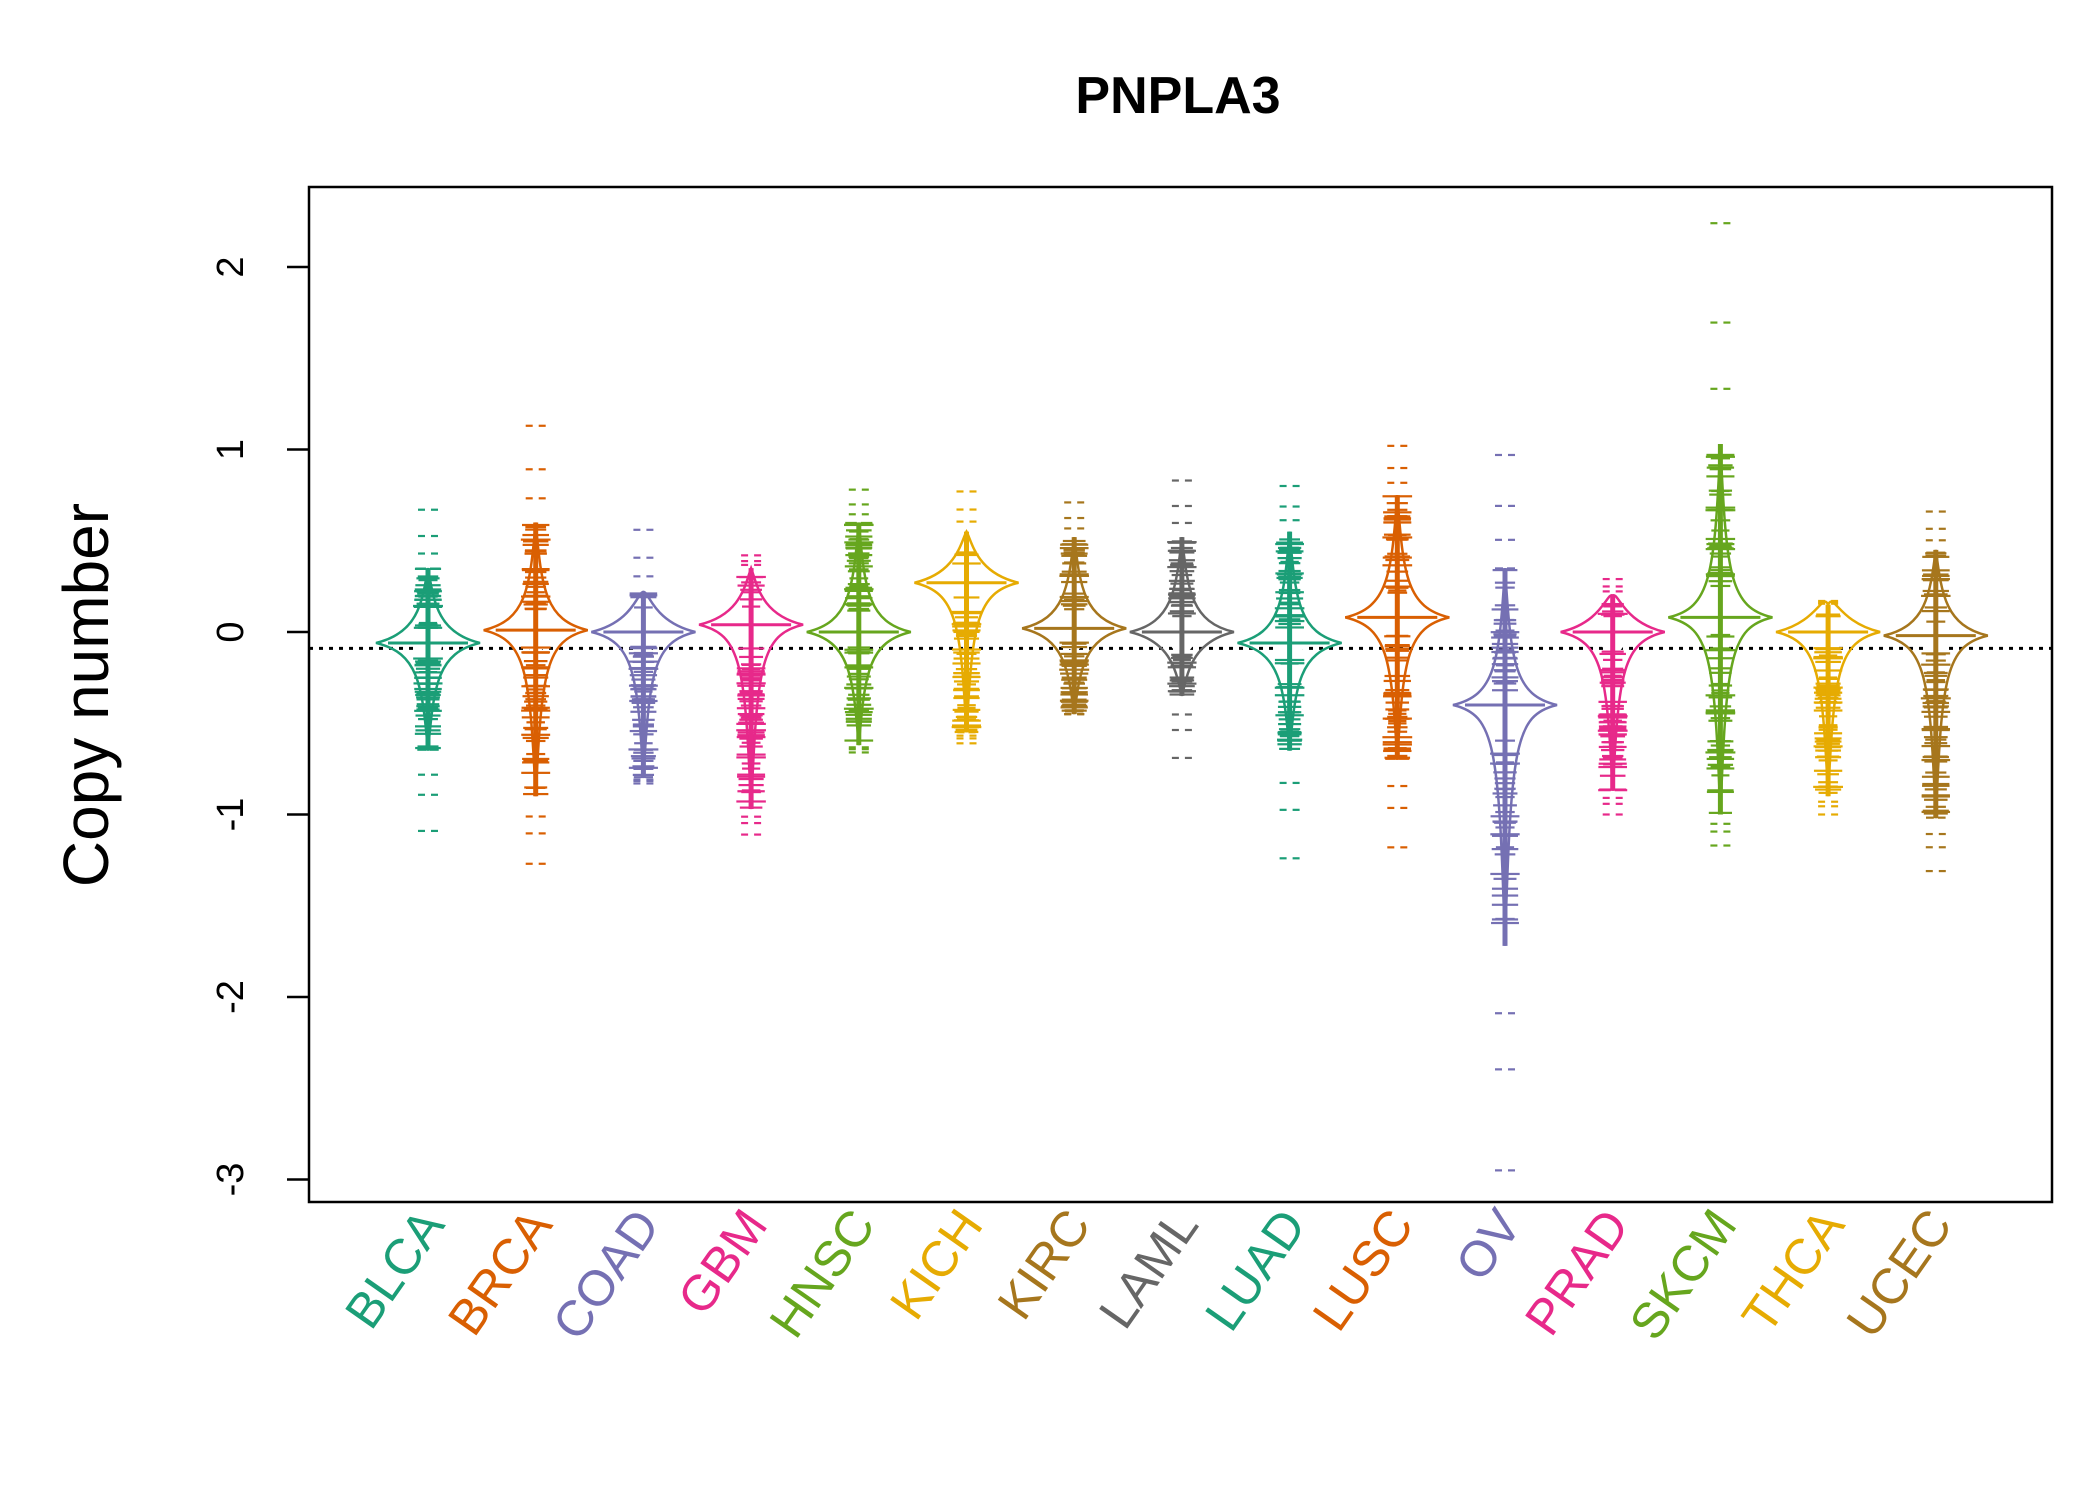  Describe the element at coordinates (1489, 1245) in the screenshot. I see `x-tick-label-ov: OV` at that location.